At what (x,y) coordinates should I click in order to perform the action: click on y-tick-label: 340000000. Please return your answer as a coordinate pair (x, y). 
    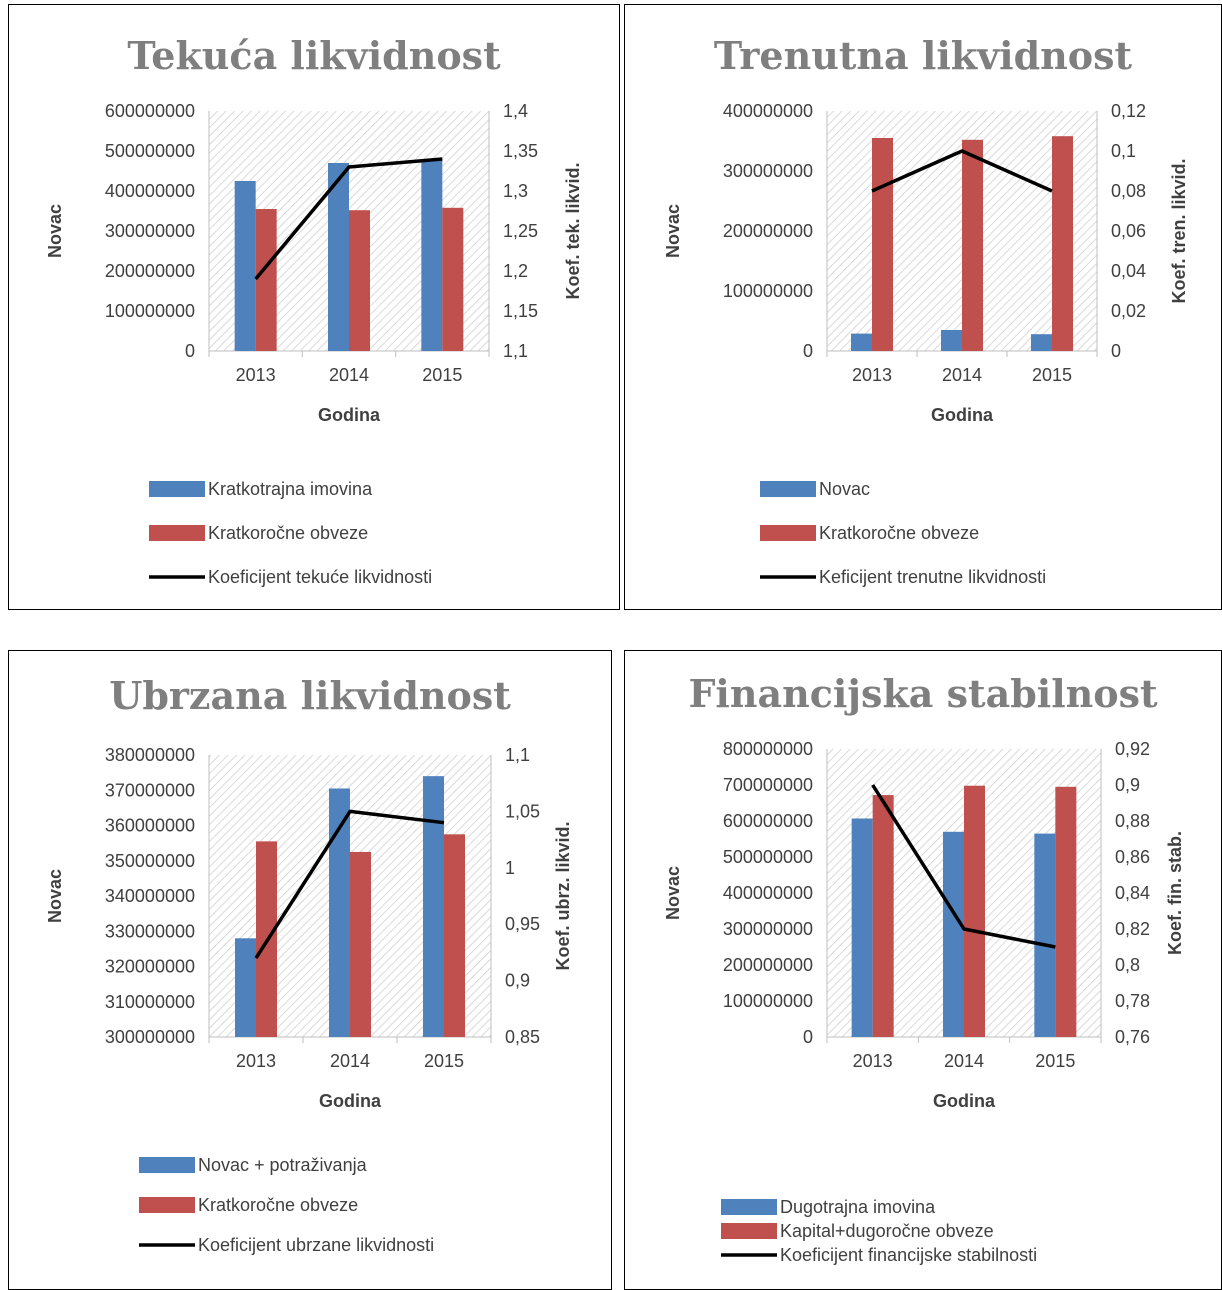
    Looking at the image, I should click on (150, 896).